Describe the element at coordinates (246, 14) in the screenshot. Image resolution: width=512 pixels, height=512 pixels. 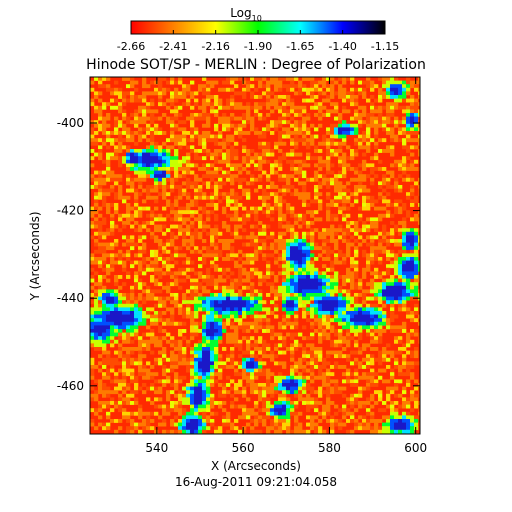
I see `colorbar-title: Log10` at that location.